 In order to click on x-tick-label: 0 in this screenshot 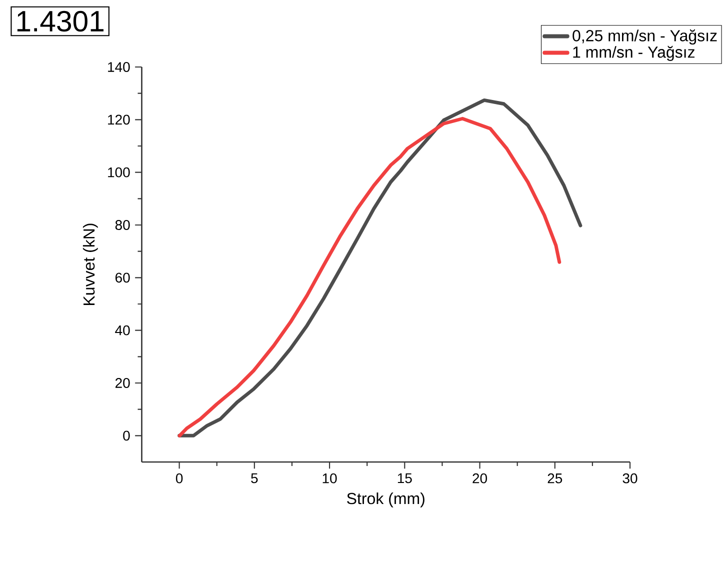, I will do `click(179, 478)`.